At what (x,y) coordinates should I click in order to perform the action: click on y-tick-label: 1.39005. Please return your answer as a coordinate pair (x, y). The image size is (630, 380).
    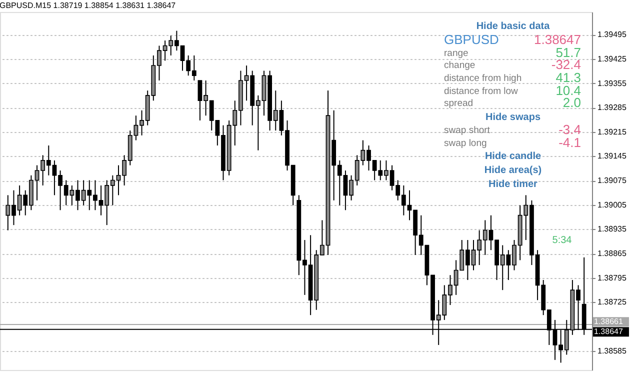
    Looking at the image, I should click on (612, 205).